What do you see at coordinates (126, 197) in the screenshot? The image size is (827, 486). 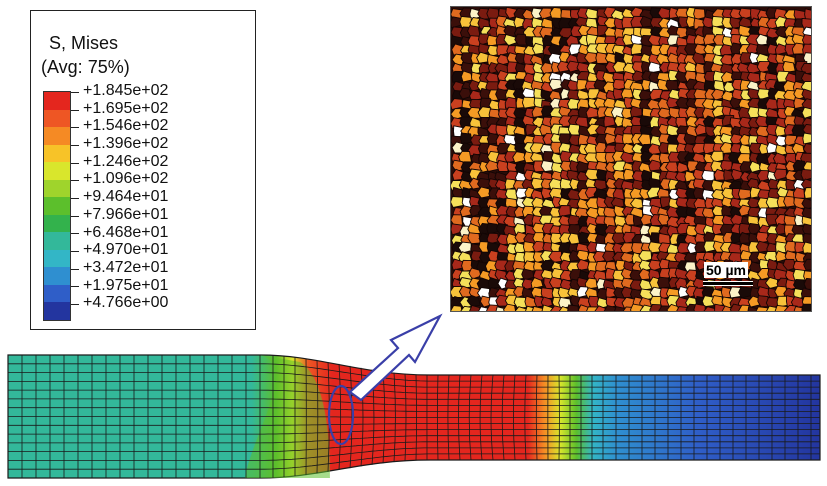 I see `legend-level-label: +9.464e+01` at bounding box center [126, 197].